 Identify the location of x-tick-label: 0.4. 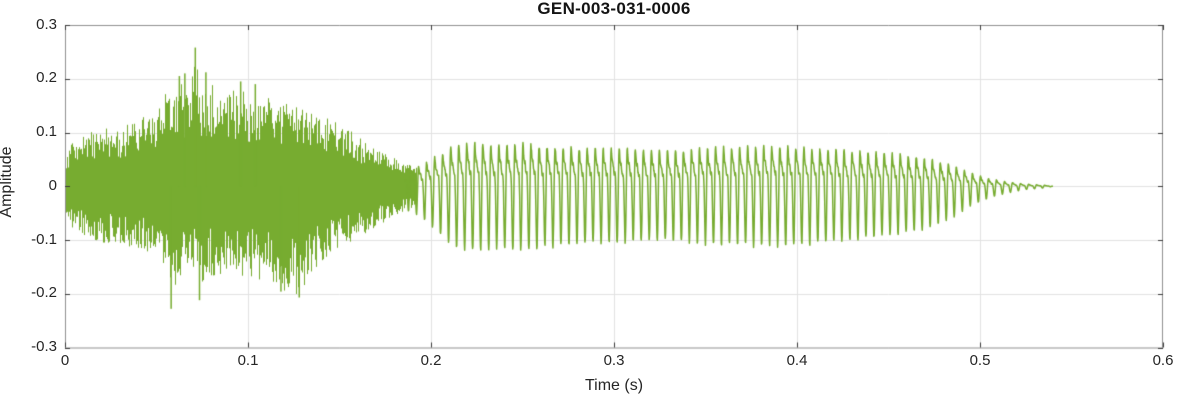
(797, 360).